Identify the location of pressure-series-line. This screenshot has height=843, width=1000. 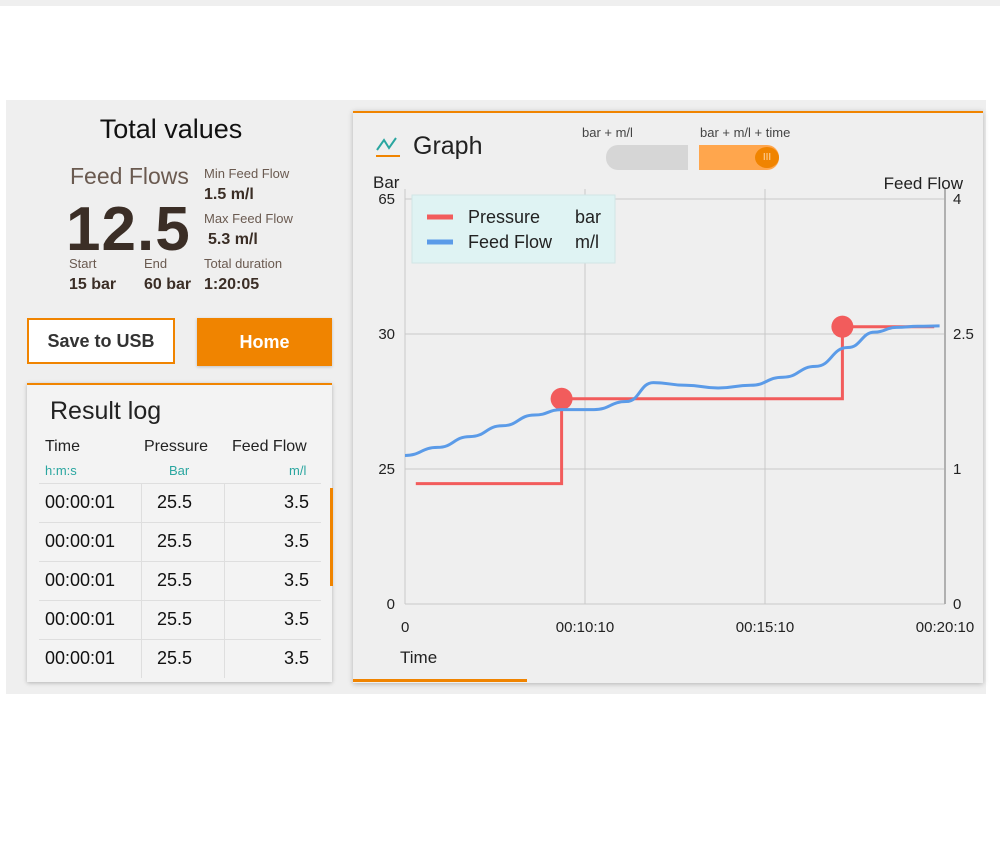
(675, 405).